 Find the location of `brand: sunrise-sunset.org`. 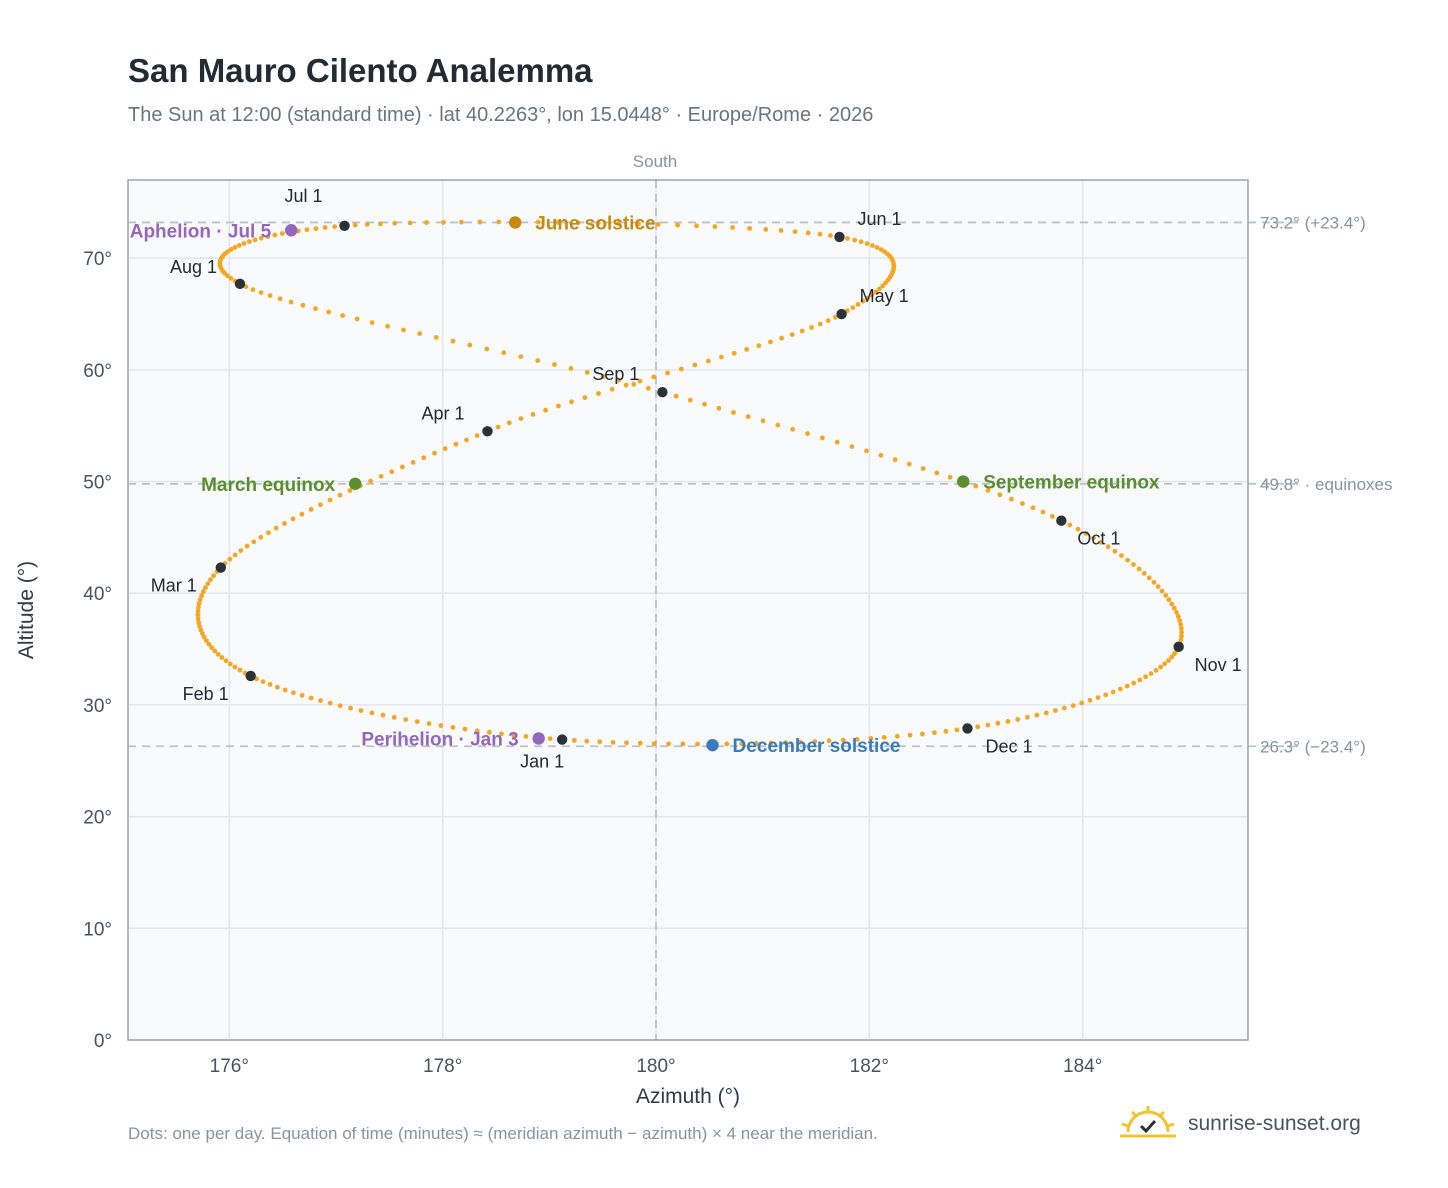

brand: sunrise-sunset.org is located at coordinates (1240, 1124).